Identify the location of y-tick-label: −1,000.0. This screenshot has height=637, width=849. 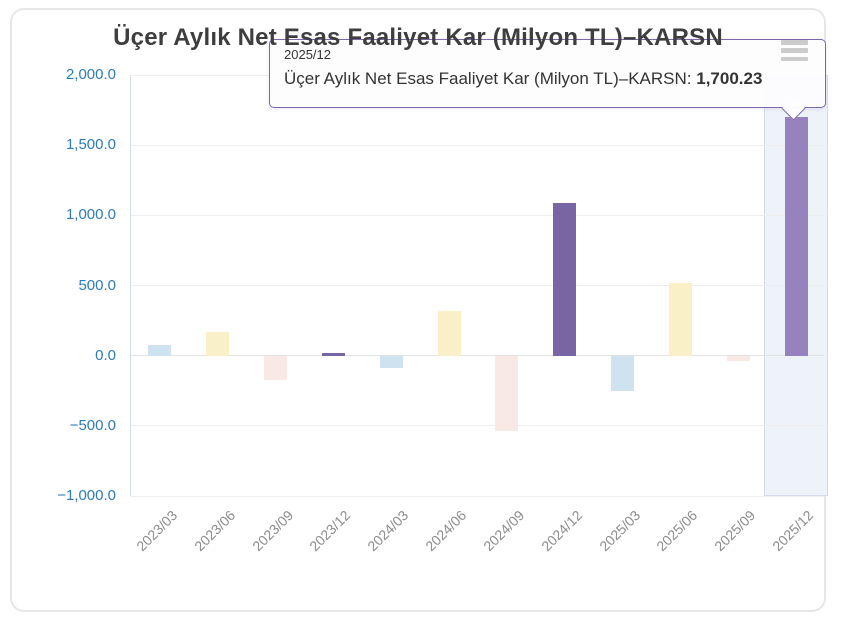
(86, 495).